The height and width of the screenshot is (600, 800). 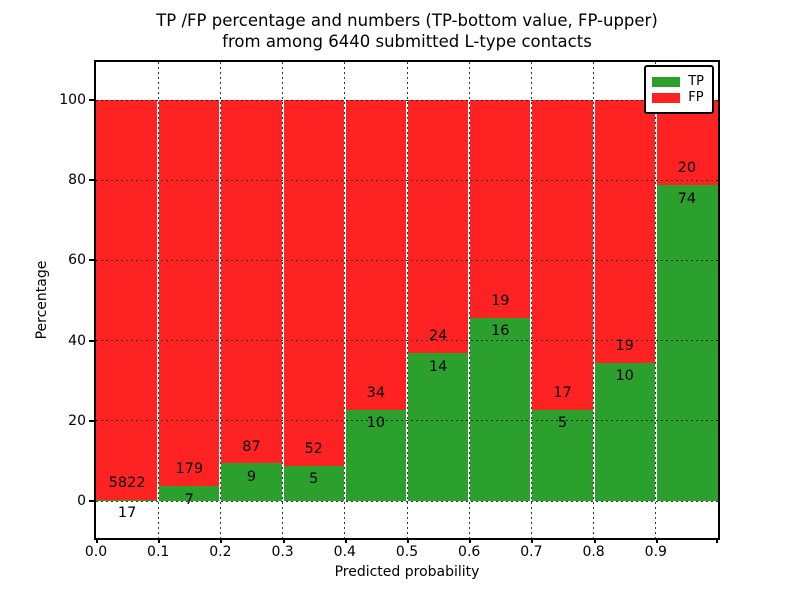 I want to click on tp-count-label: 9, so click(x=251, y=477).